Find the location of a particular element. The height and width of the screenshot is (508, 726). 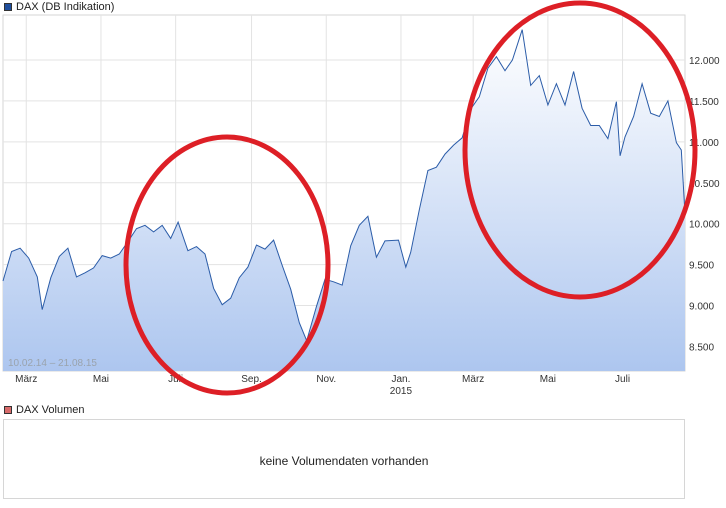

date-range-label: 10.02.14 – 21.08.15 is located at coordinates (52, 363).